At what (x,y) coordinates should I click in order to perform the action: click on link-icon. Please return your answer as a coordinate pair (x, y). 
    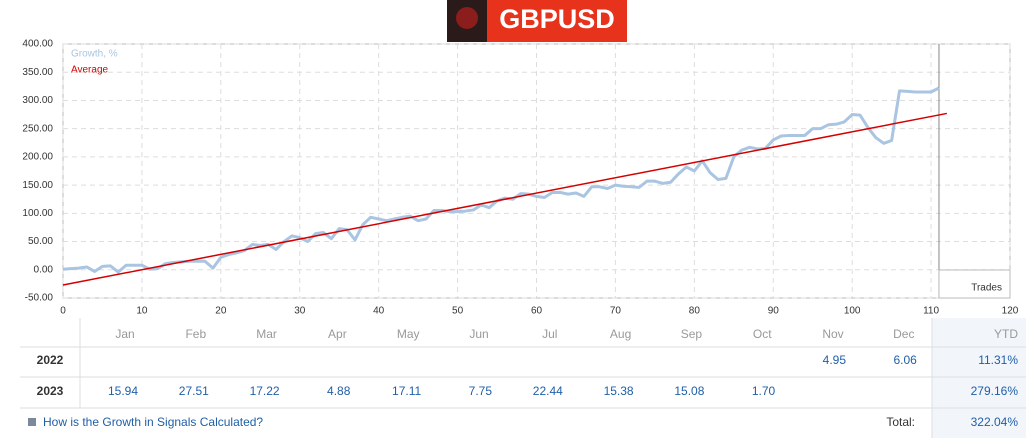
    Looking at the image, I should click on (32, 422).